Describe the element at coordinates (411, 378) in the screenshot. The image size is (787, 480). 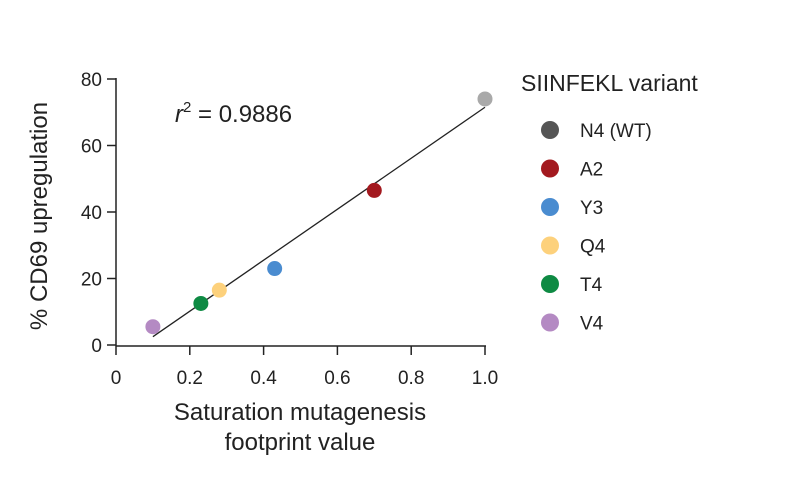
I see `x-tick-label: 0.8` at that location.